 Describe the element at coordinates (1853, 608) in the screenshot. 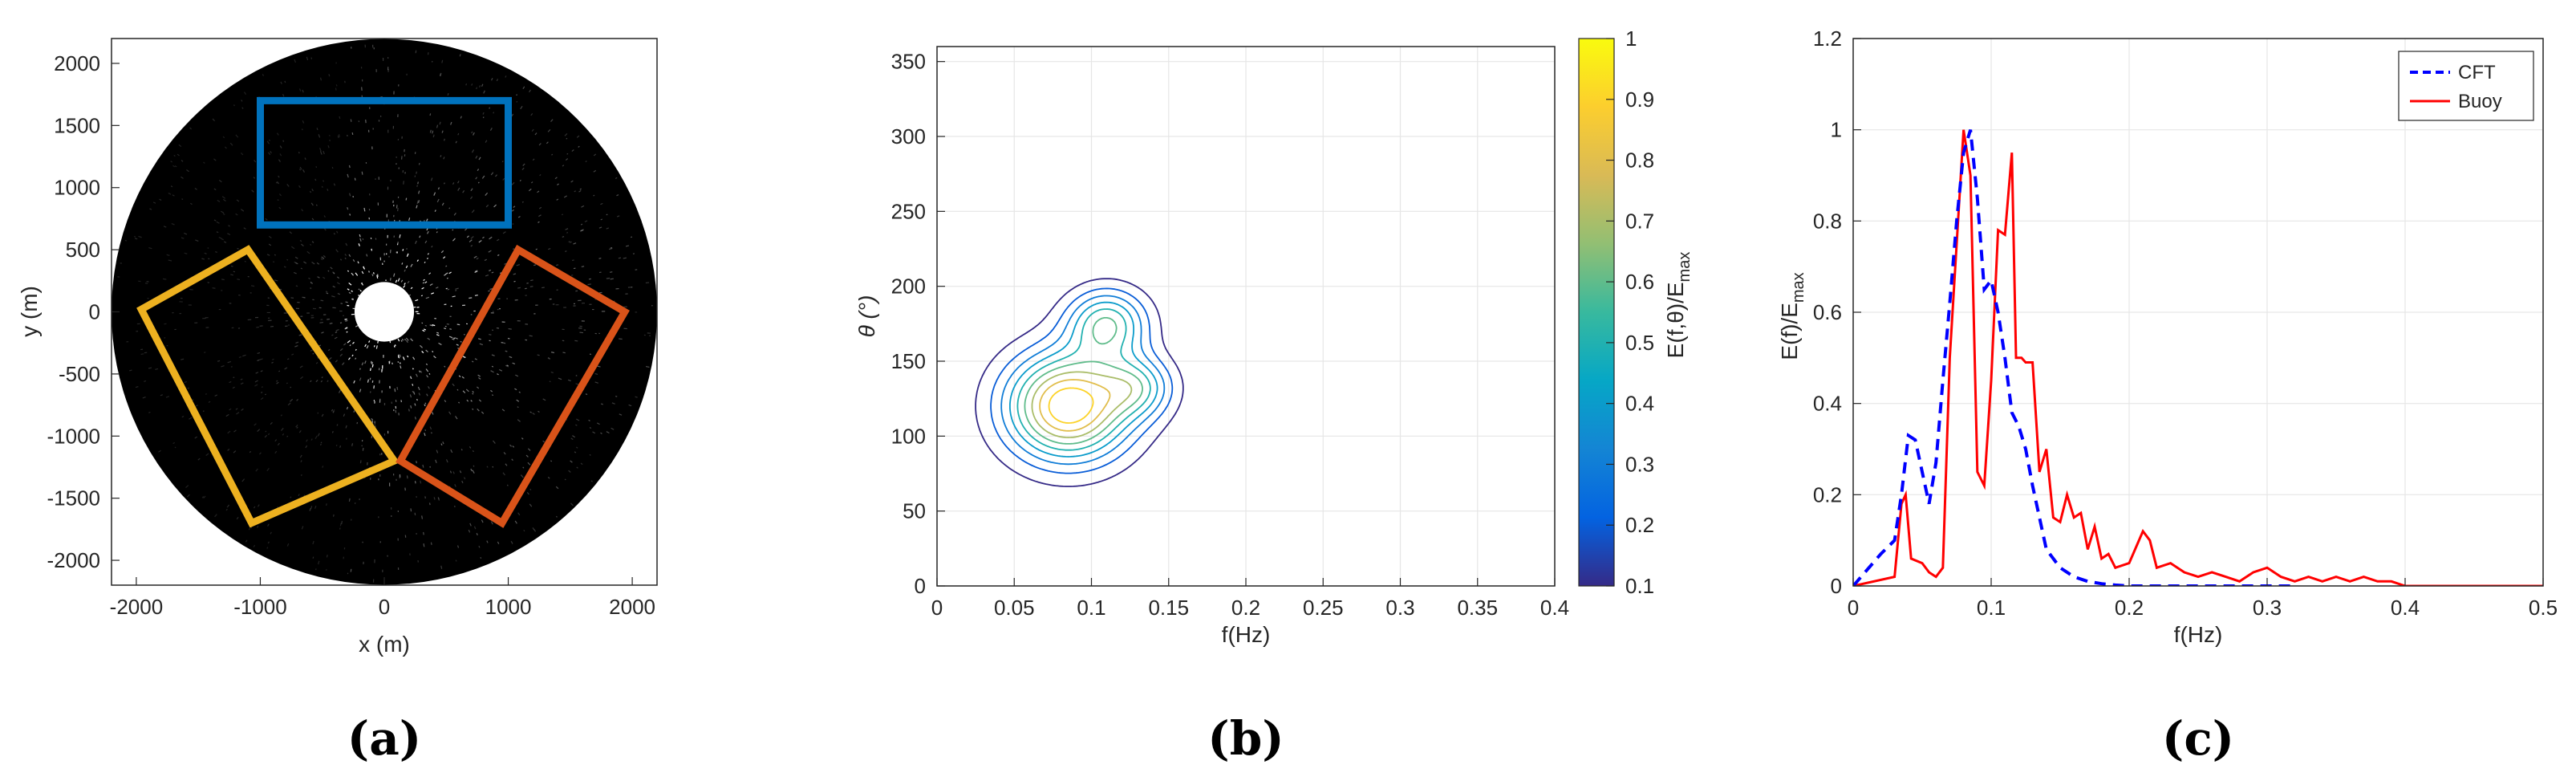

I see `panel-c-x-tick-label: 0` at that location.